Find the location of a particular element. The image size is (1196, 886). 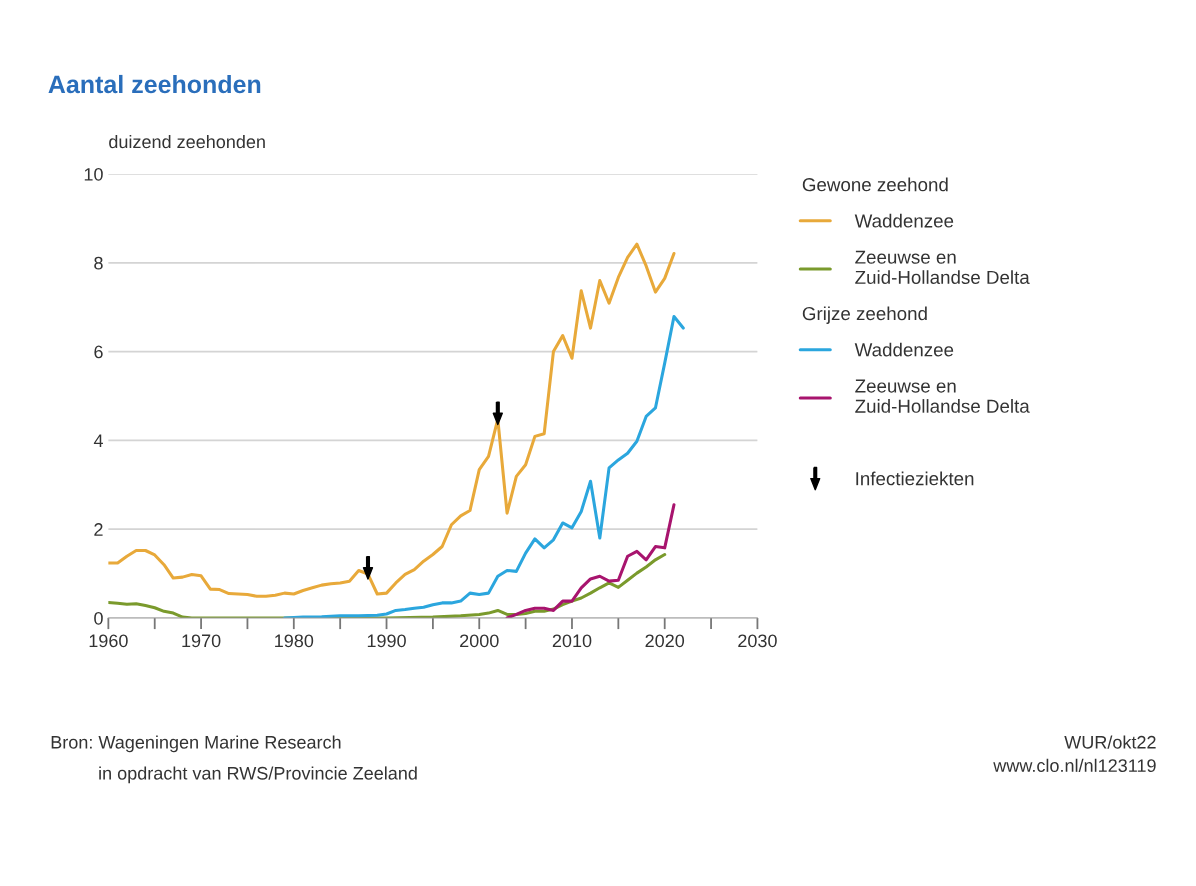

text: Grijze zeehond is located at coordinates (864, 315).